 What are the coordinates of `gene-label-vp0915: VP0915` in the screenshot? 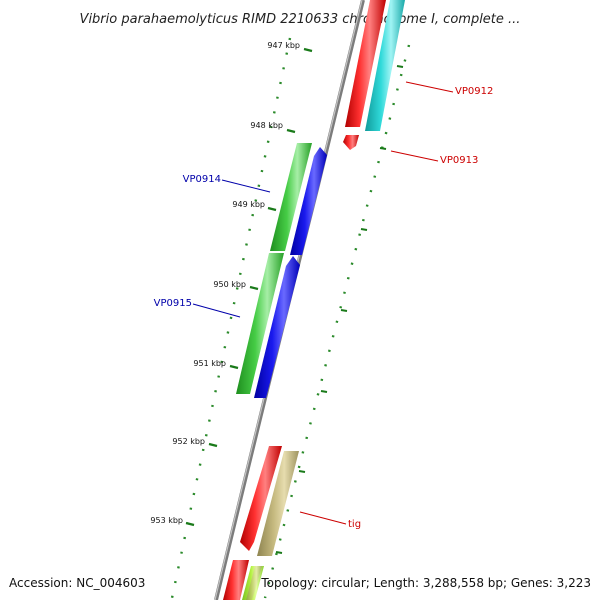 It's located at (173, 303).